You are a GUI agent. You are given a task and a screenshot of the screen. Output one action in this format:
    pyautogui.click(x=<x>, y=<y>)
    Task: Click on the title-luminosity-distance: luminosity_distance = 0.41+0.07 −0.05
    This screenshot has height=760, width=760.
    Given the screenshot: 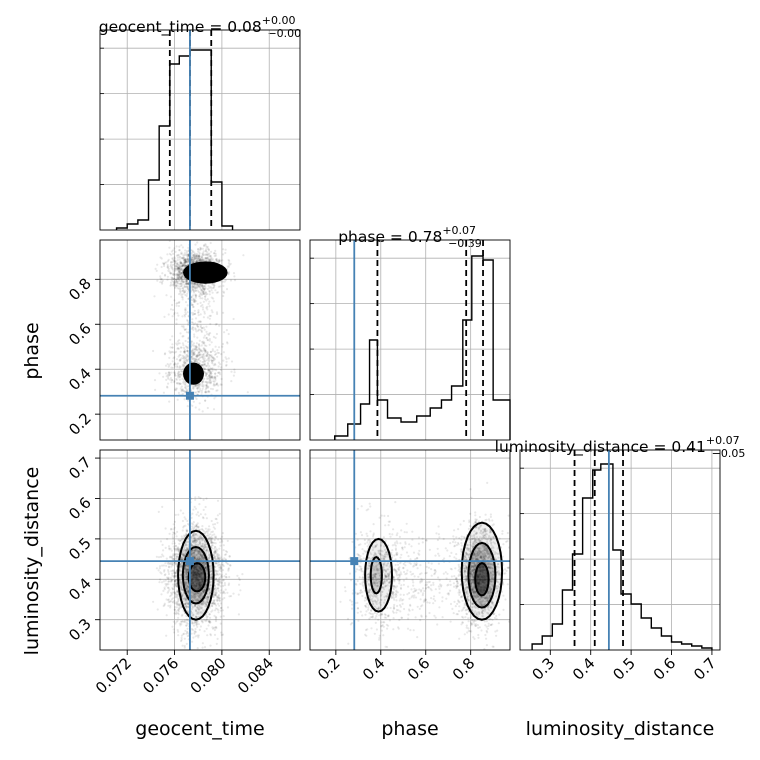 What is the action you would take?
    pyautogui.click(x=620, y=447)
    